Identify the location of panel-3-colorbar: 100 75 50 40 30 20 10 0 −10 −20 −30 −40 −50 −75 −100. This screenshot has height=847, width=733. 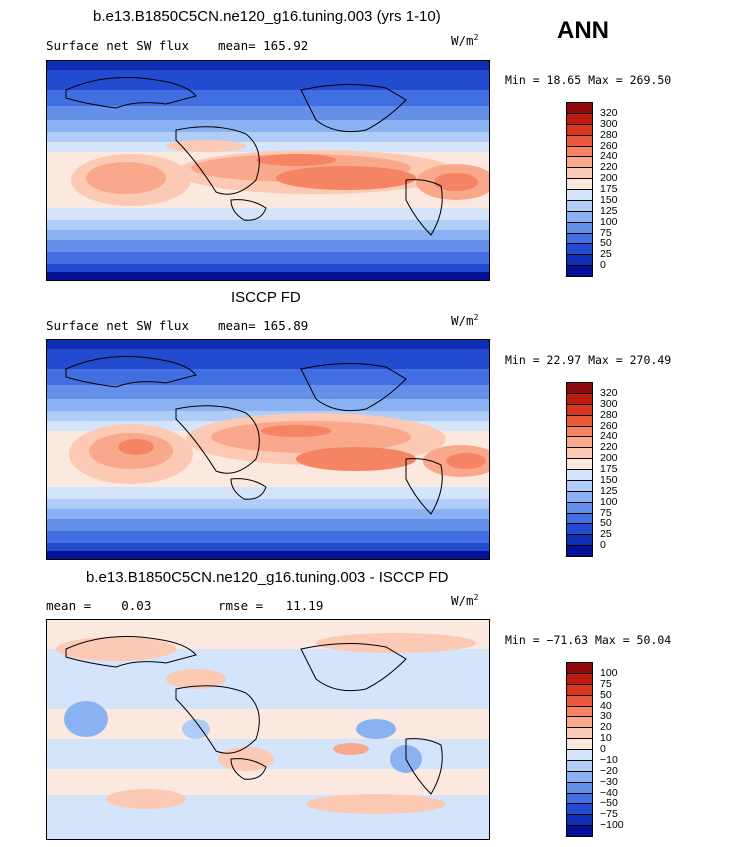
(616, 749).